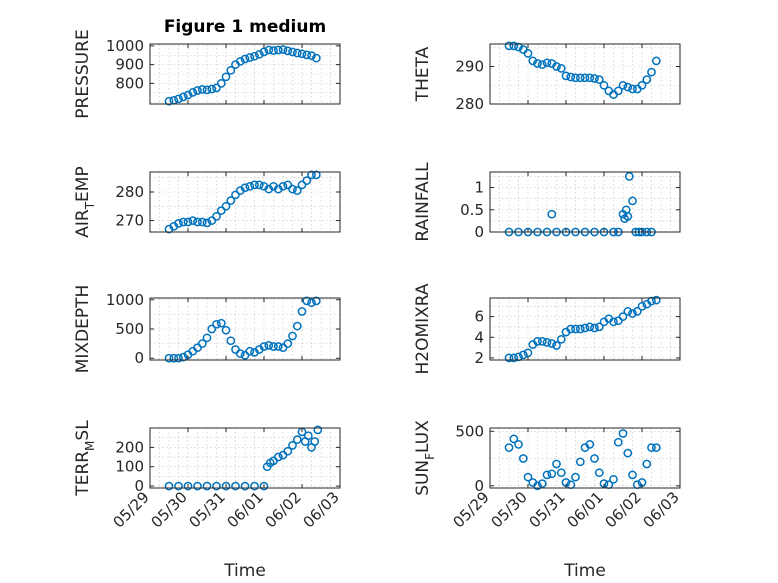 This screenshot has height=583, width=778. Describe the element at coordinates (584, 571) in the screenshot. I see `x-axis-label: Time` at that location.